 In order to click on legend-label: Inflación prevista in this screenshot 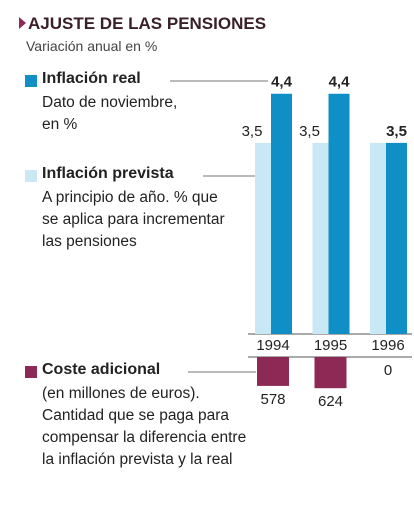, I will do `click(108, 173)`.